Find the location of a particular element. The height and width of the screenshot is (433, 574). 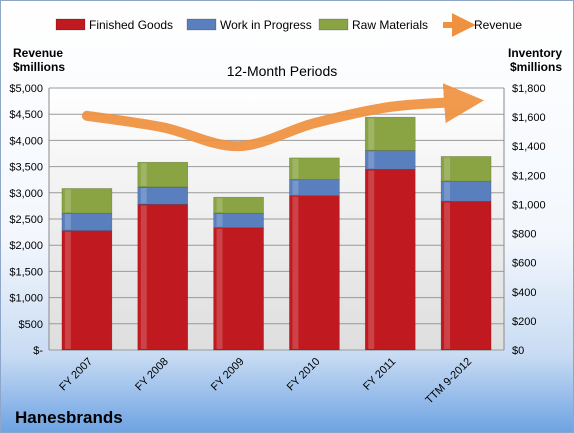

revenue-line-path is located at coordinates (283, 117).